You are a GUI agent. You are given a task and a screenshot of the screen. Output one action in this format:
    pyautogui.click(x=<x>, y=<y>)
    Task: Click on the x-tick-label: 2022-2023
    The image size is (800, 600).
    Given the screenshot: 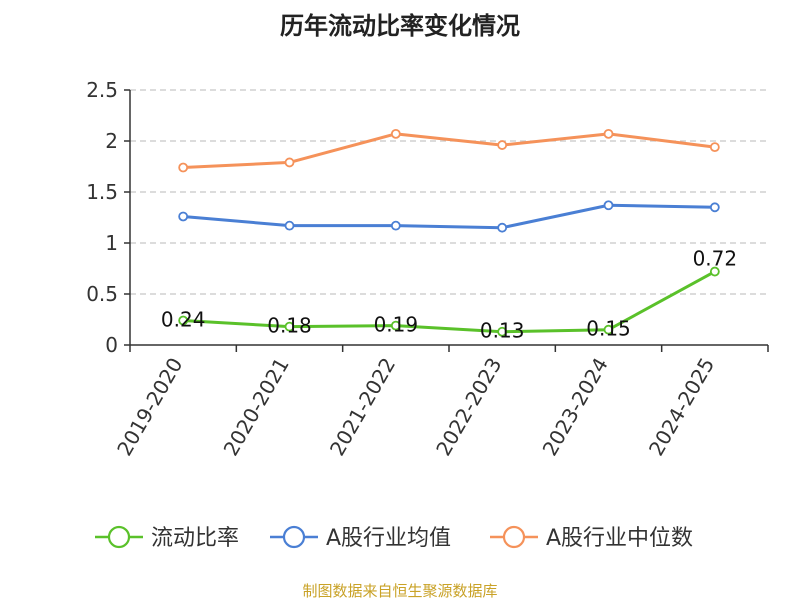 What is the action you would take?
    pyautogui.click(x=468, y=406)
    